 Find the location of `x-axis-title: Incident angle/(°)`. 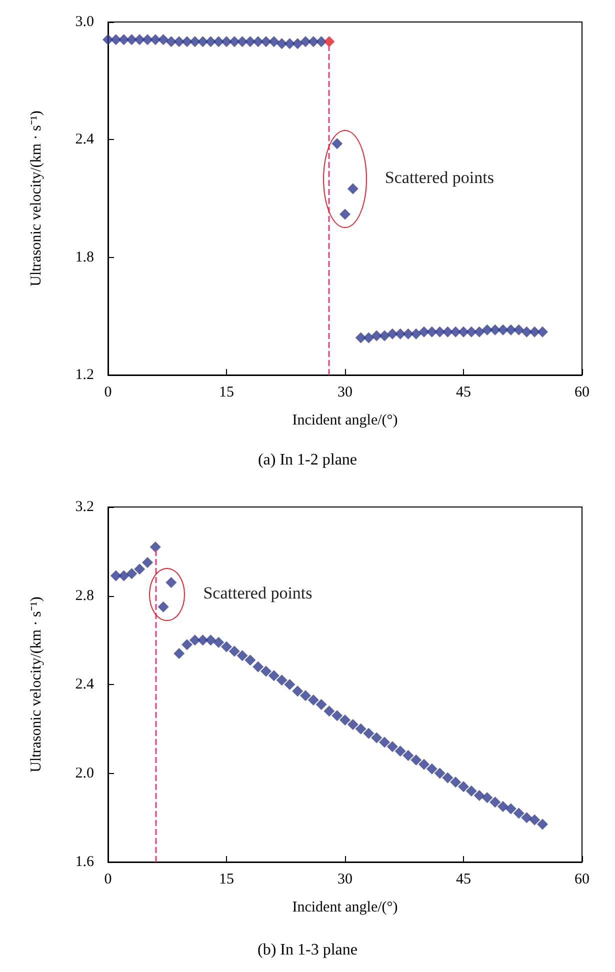

x-axis-title: Incident angle/(°) is located at coordinates (345, 908).